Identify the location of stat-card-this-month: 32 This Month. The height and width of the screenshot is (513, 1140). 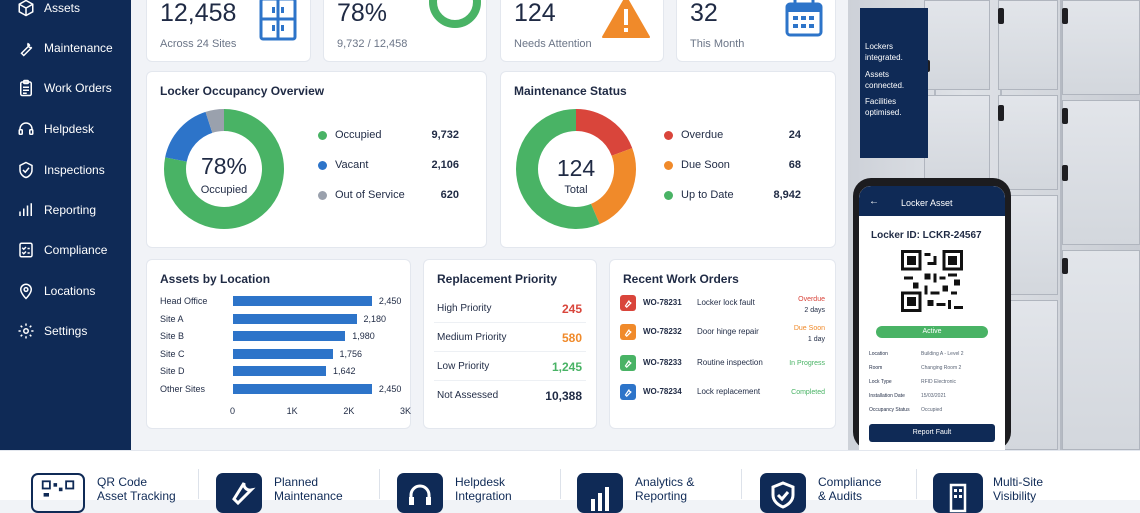
(756, 31).